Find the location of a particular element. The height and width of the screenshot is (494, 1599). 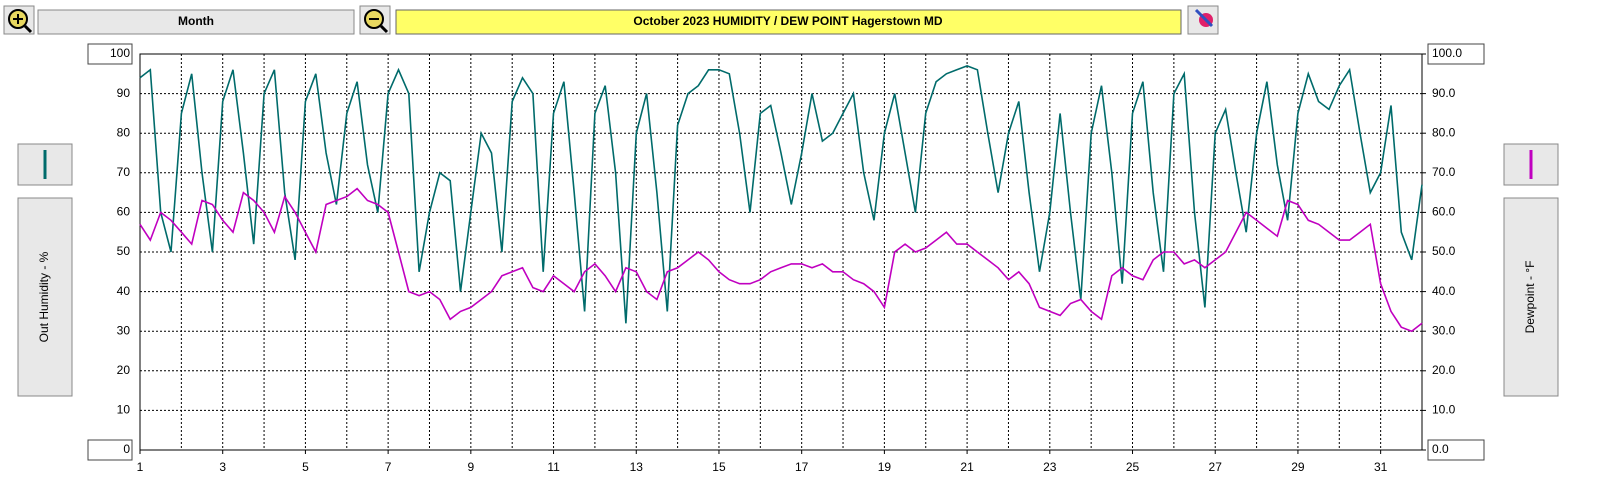

x-tick-label: 21 is located at coordinates (967, 467).